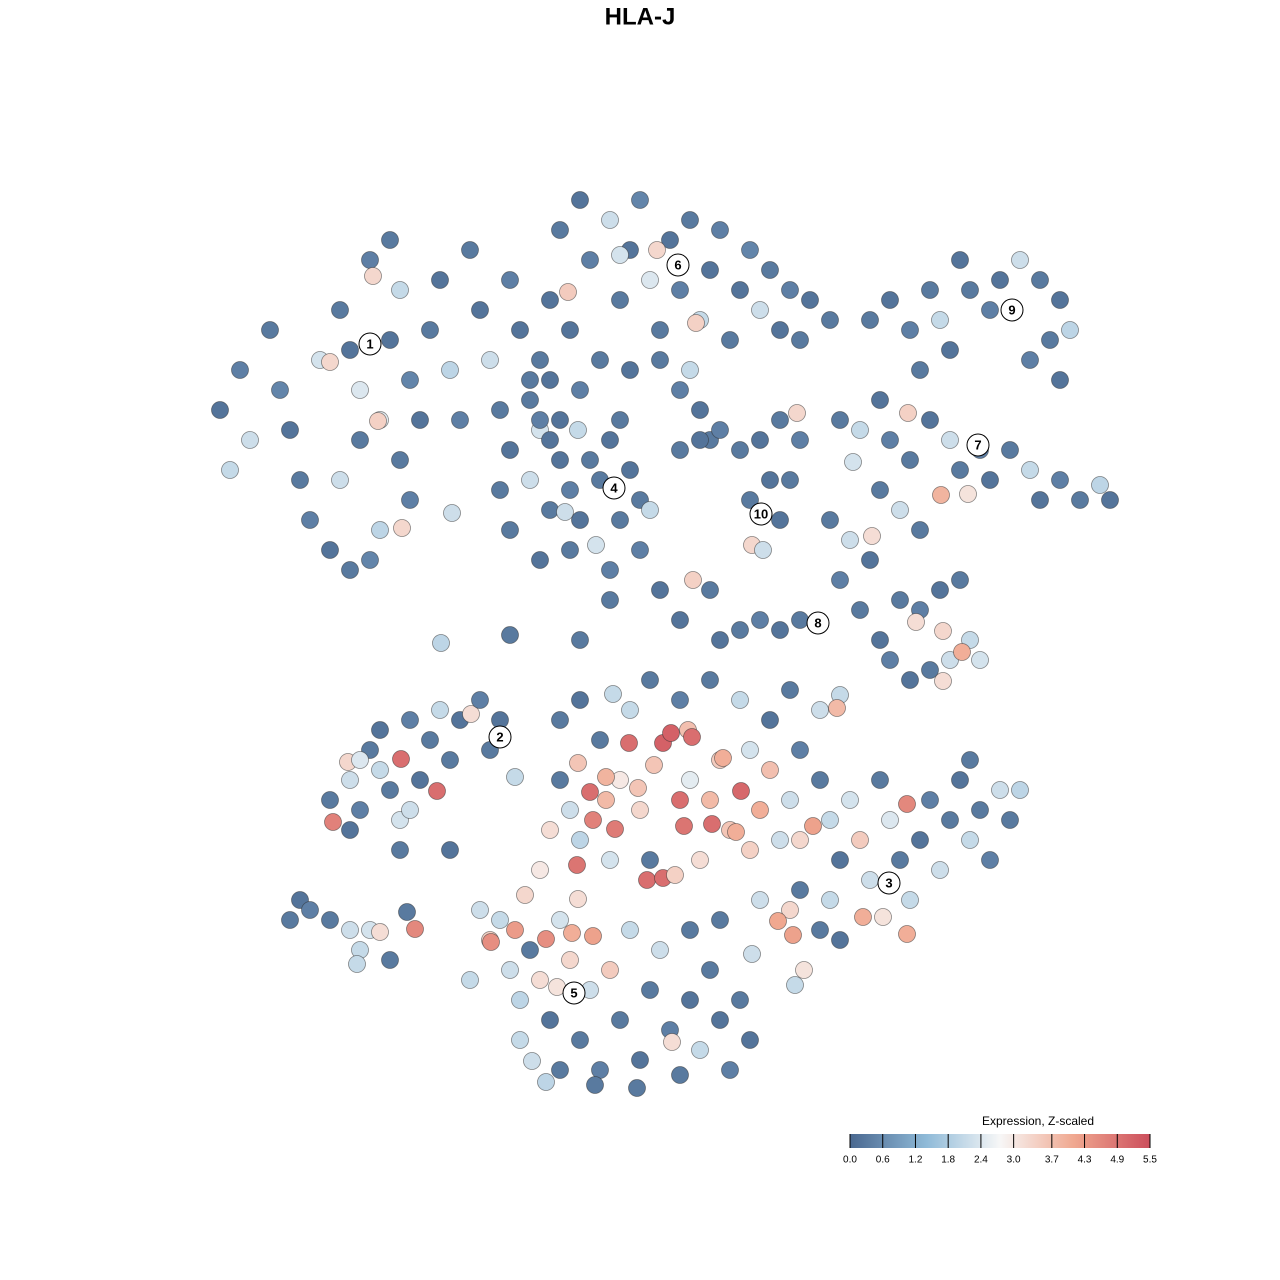 This screenshot has width=1280, height=1280. I want to click on cluster-label: 4, so click(614, 488).